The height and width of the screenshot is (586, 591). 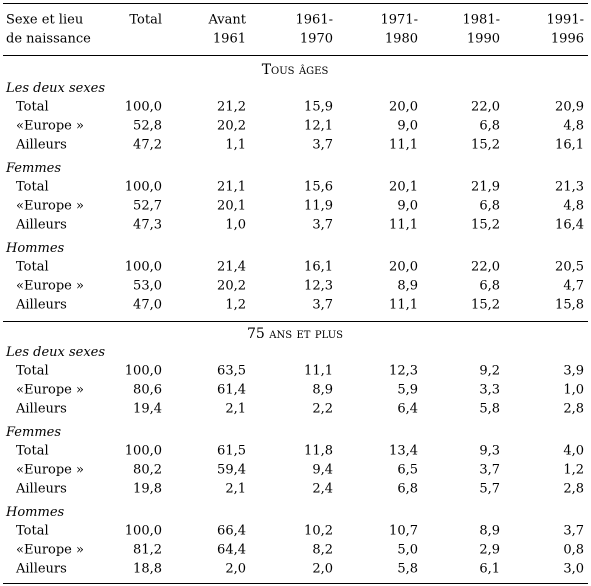 What do you see at coordinates (401, 39) in the screenshot?
I see `header-cell: 1980` at bounding box center [401, 39].